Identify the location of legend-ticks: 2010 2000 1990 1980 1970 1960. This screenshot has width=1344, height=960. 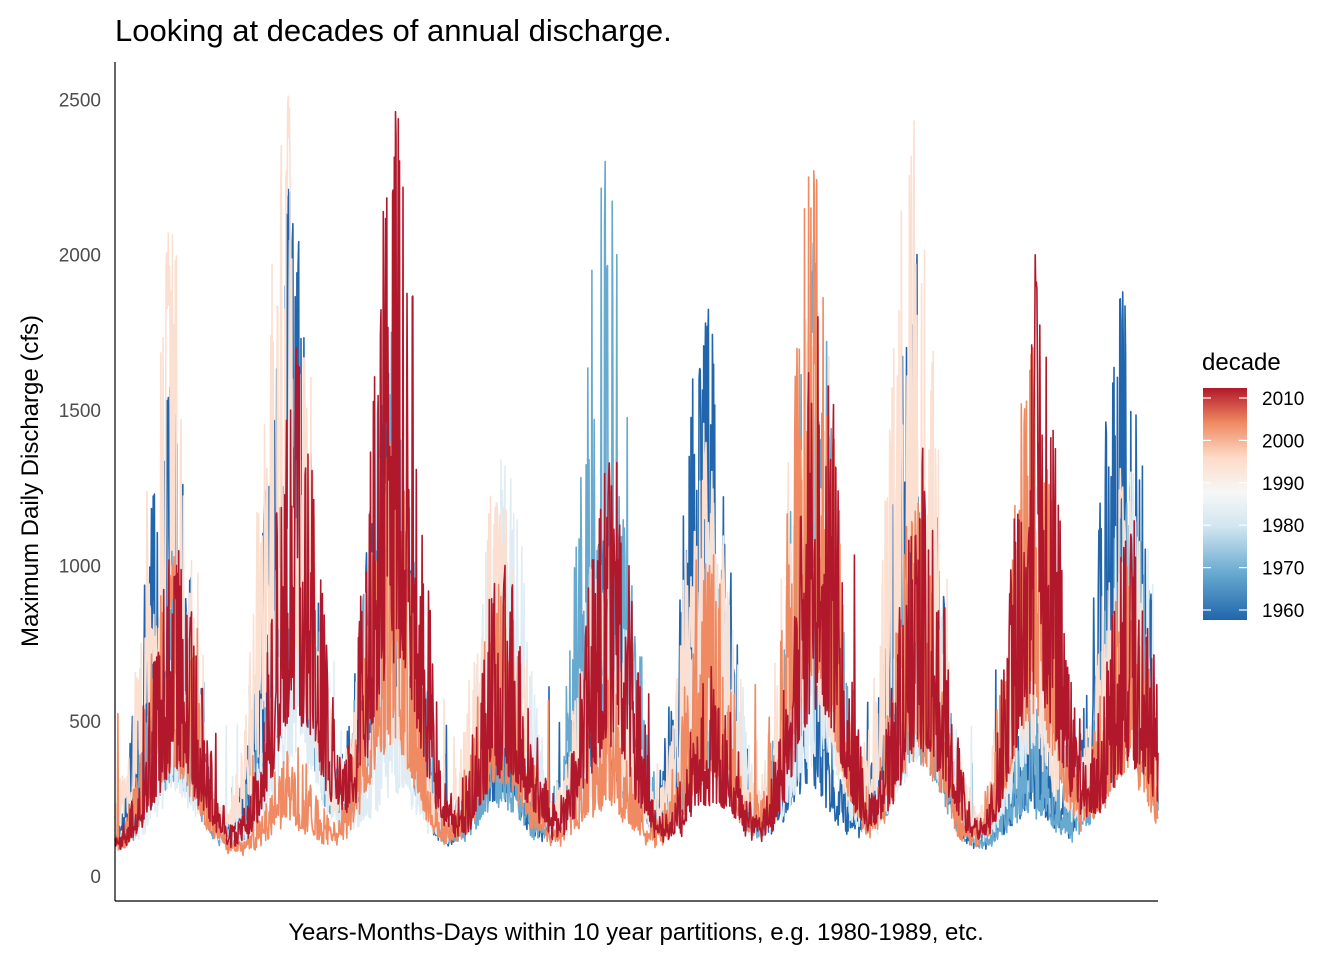
(1253, 505).